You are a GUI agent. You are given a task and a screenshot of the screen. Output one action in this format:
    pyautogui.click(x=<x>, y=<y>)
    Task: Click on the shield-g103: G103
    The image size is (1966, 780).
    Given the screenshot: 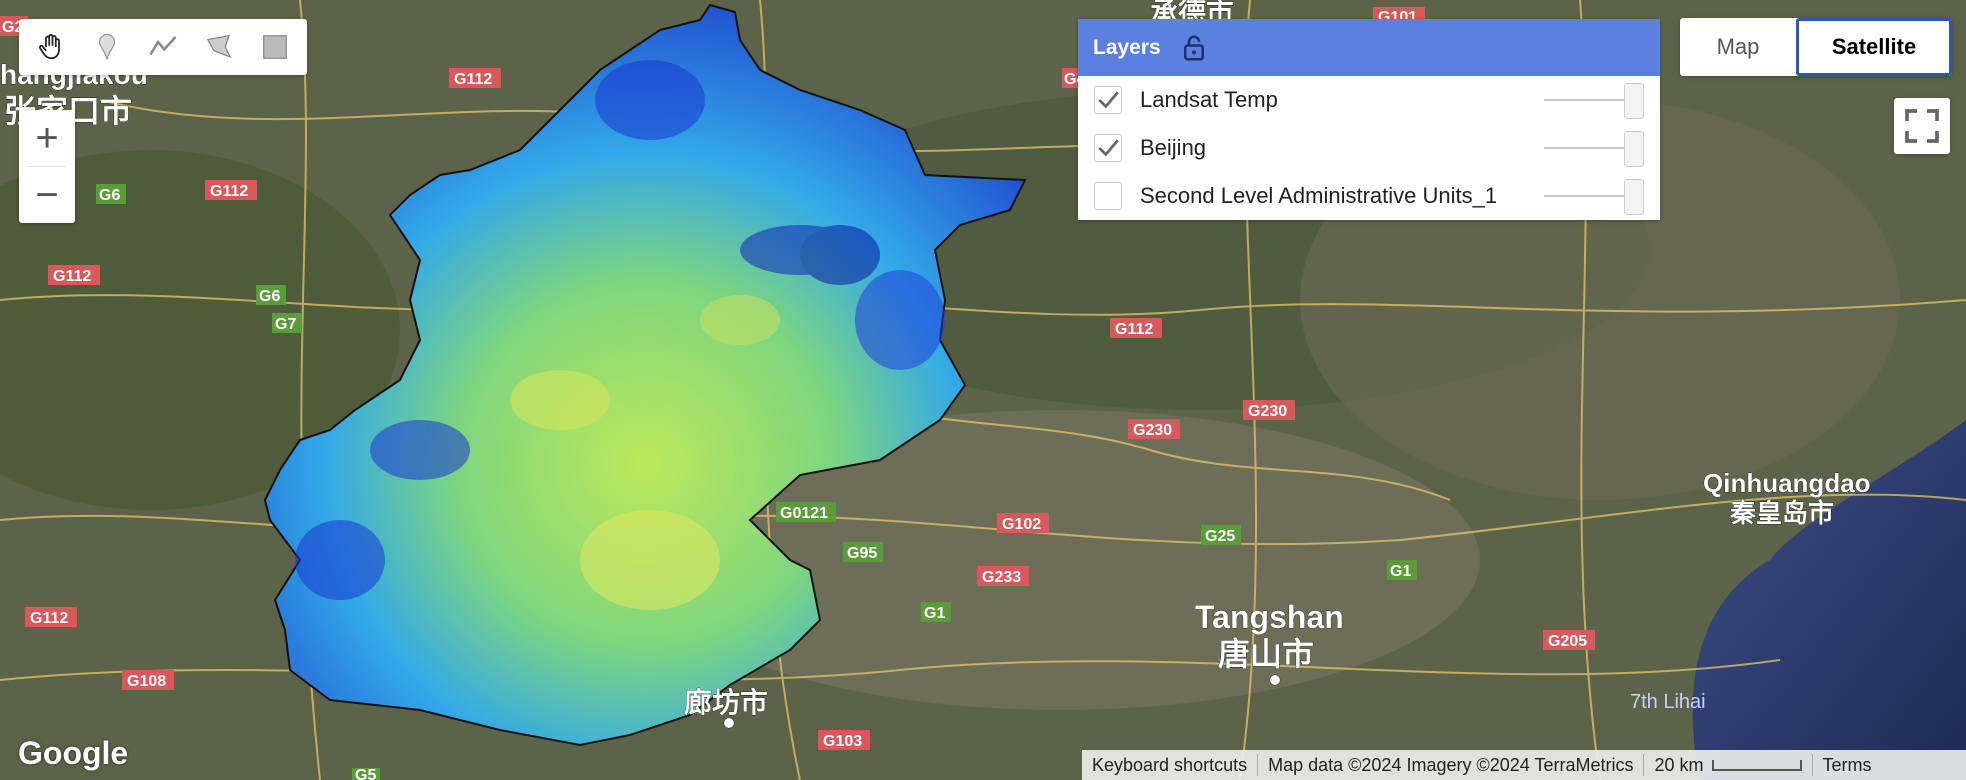 What is the action you would take?
    pyautogui.click(x=844, y=740)
    